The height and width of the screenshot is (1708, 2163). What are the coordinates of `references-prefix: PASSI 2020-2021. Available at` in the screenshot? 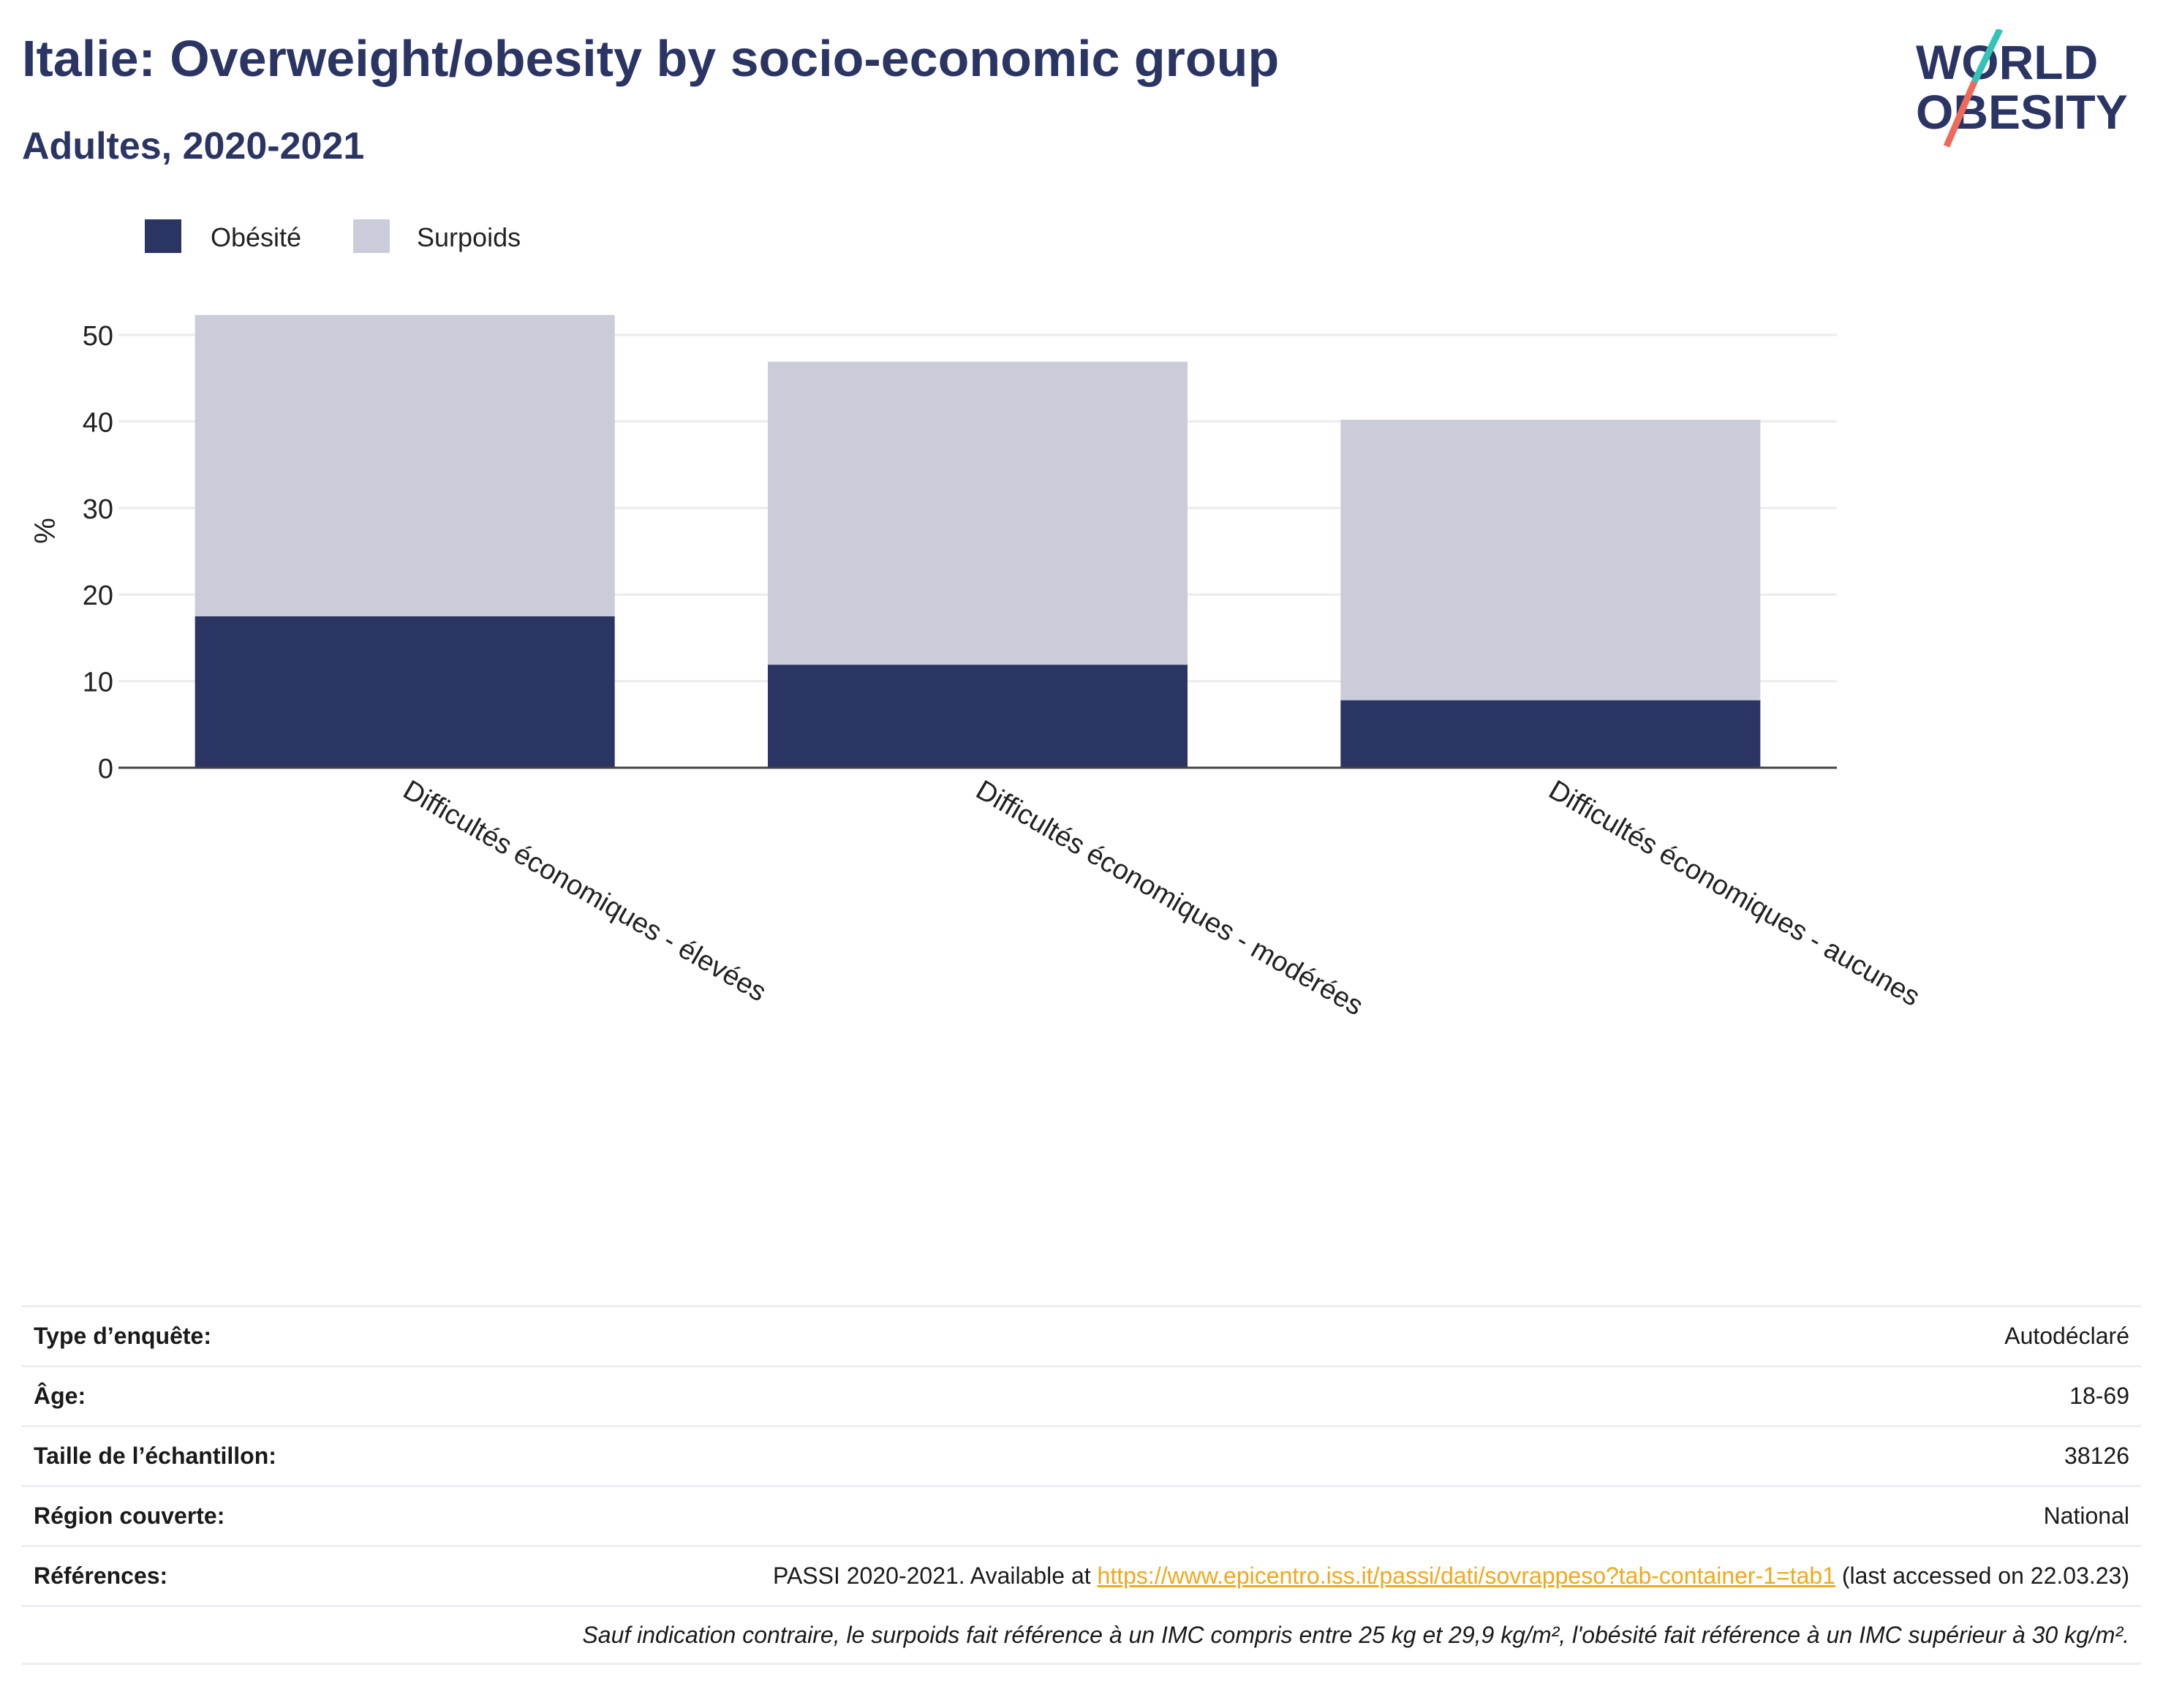 It's located at (935, 1575).